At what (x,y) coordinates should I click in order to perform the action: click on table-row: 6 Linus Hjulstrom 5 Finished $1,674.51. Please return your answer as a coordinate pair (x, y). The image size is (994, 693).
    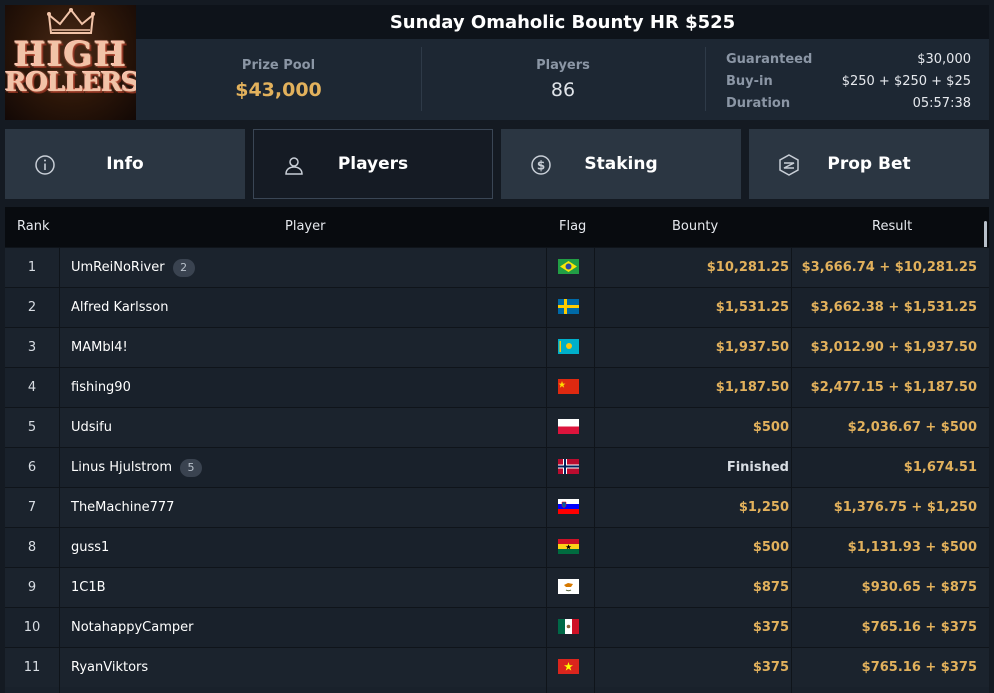
    Looking at the image, I should click on (497, 467).